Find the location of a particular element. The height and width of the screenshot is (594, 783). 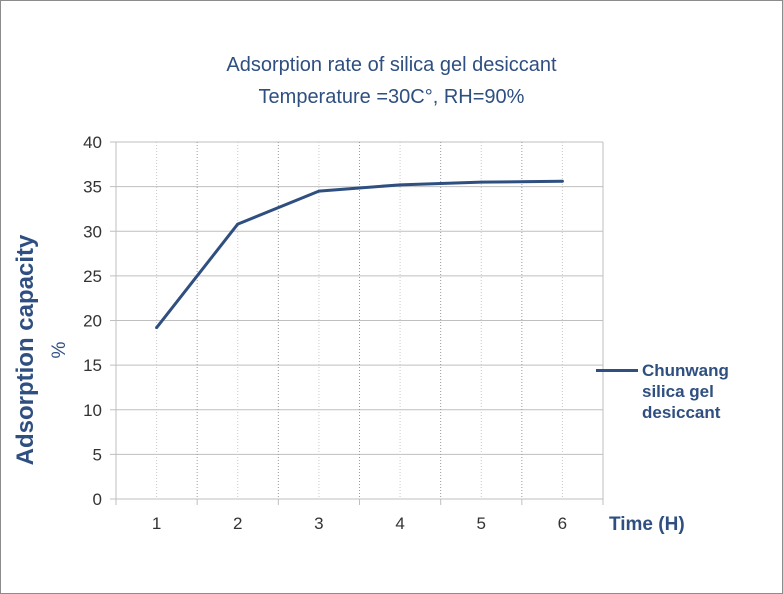

y-tick-label: 10 is located at coordinates (92, 410).